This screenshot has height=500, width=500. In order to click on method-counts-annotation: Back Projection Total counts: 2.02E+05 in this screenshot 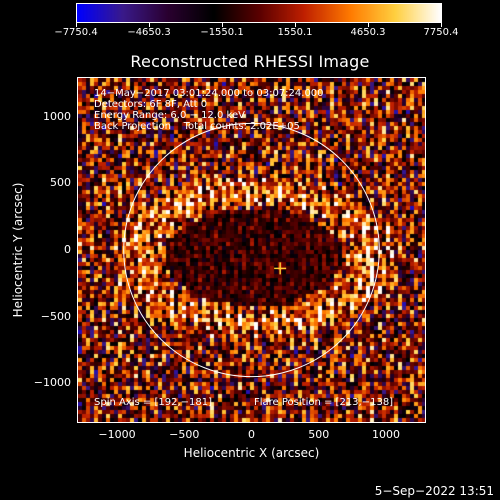, I will do `click(197, 126)`.